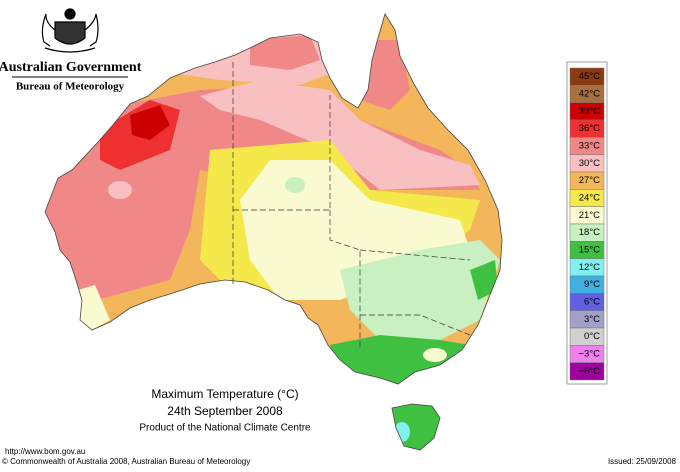 The width and height of the screenshot is (680, 472). Describe the element at coordinates (70, 30) in the screenshot. I see `coat-of-arms` at that location.